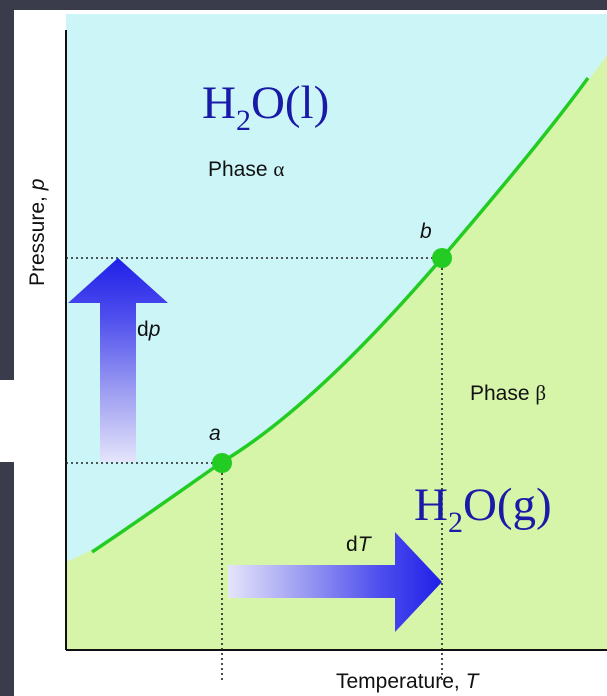 The width and height of the screenshot is (607, 696). I want to click on frame-bottom-left, so click(7, 579).